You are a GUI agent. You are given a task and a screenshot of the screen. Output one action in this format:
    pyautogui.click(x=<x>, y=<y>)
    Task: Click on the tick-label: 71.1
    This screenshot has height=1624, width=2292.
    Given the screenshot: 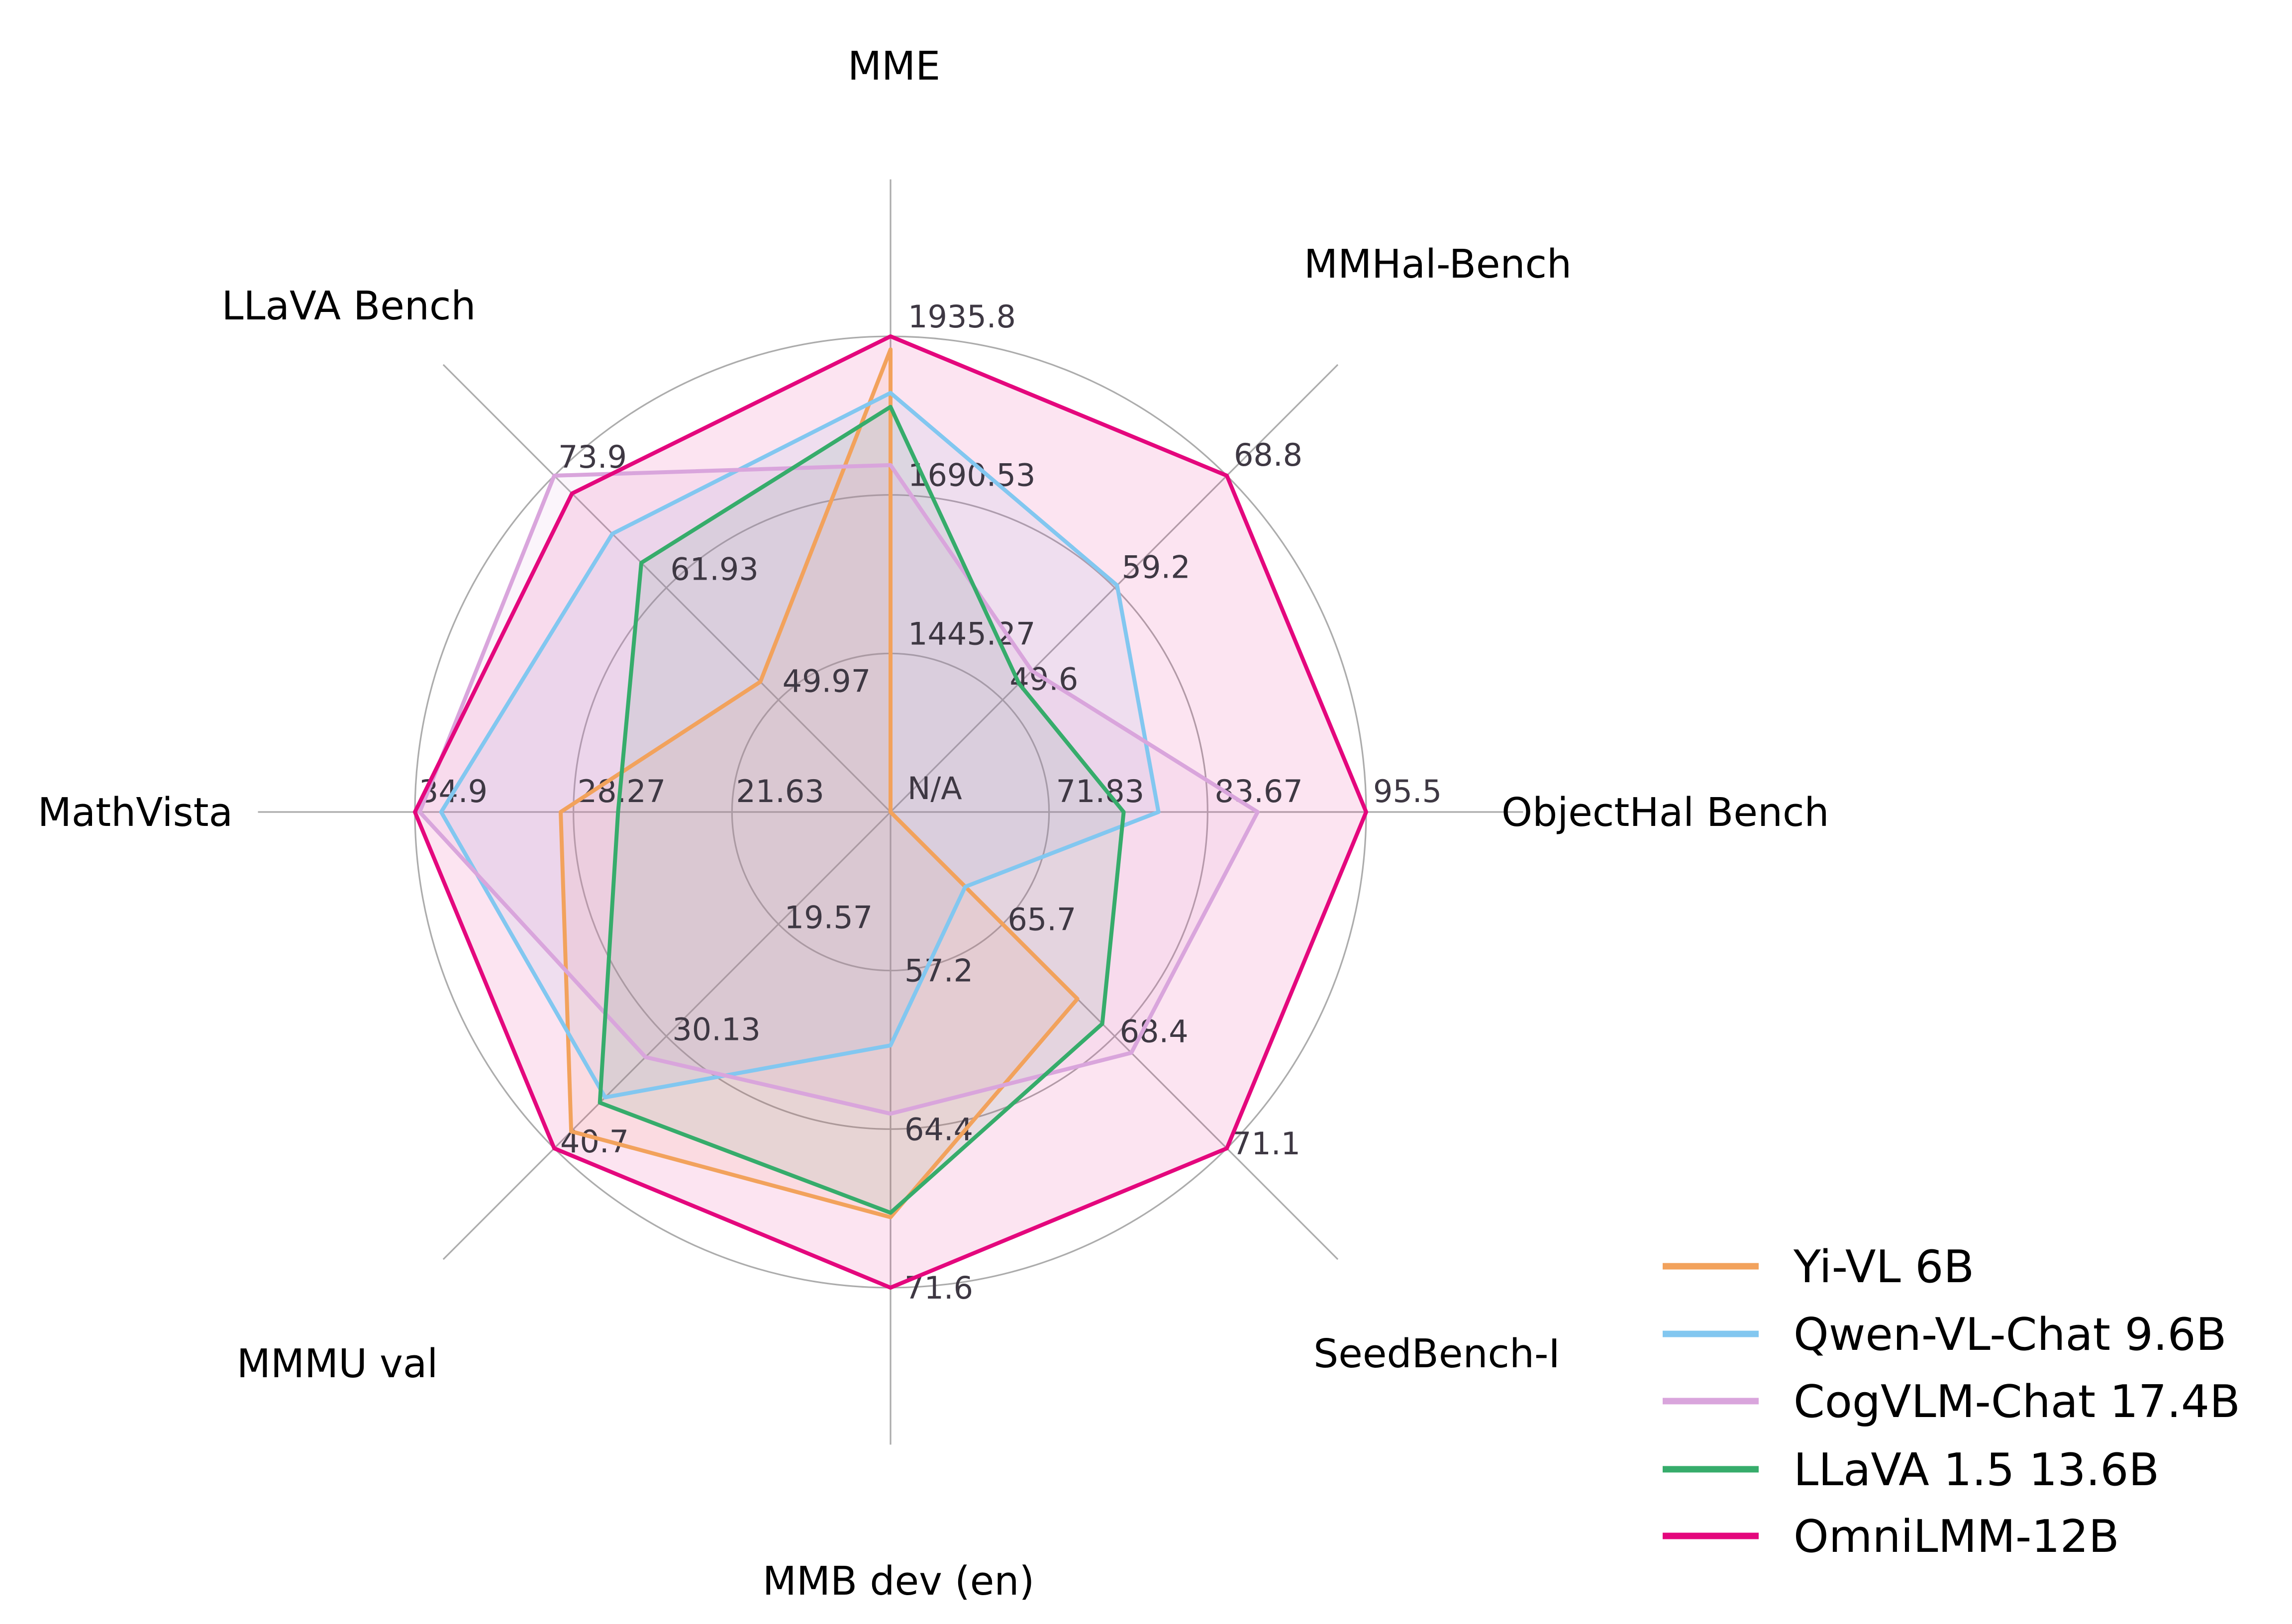 What is the action you would take?
    pyautogui.click(x=1266, y=1144)
    